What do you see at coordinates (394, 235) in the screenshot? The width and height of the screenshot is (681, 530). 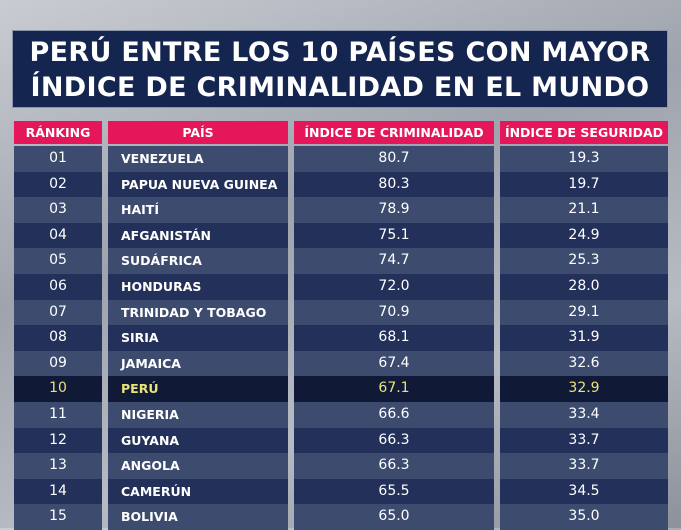 I see `crime-index-cell: 75.1` at bounding box center [394, 235].